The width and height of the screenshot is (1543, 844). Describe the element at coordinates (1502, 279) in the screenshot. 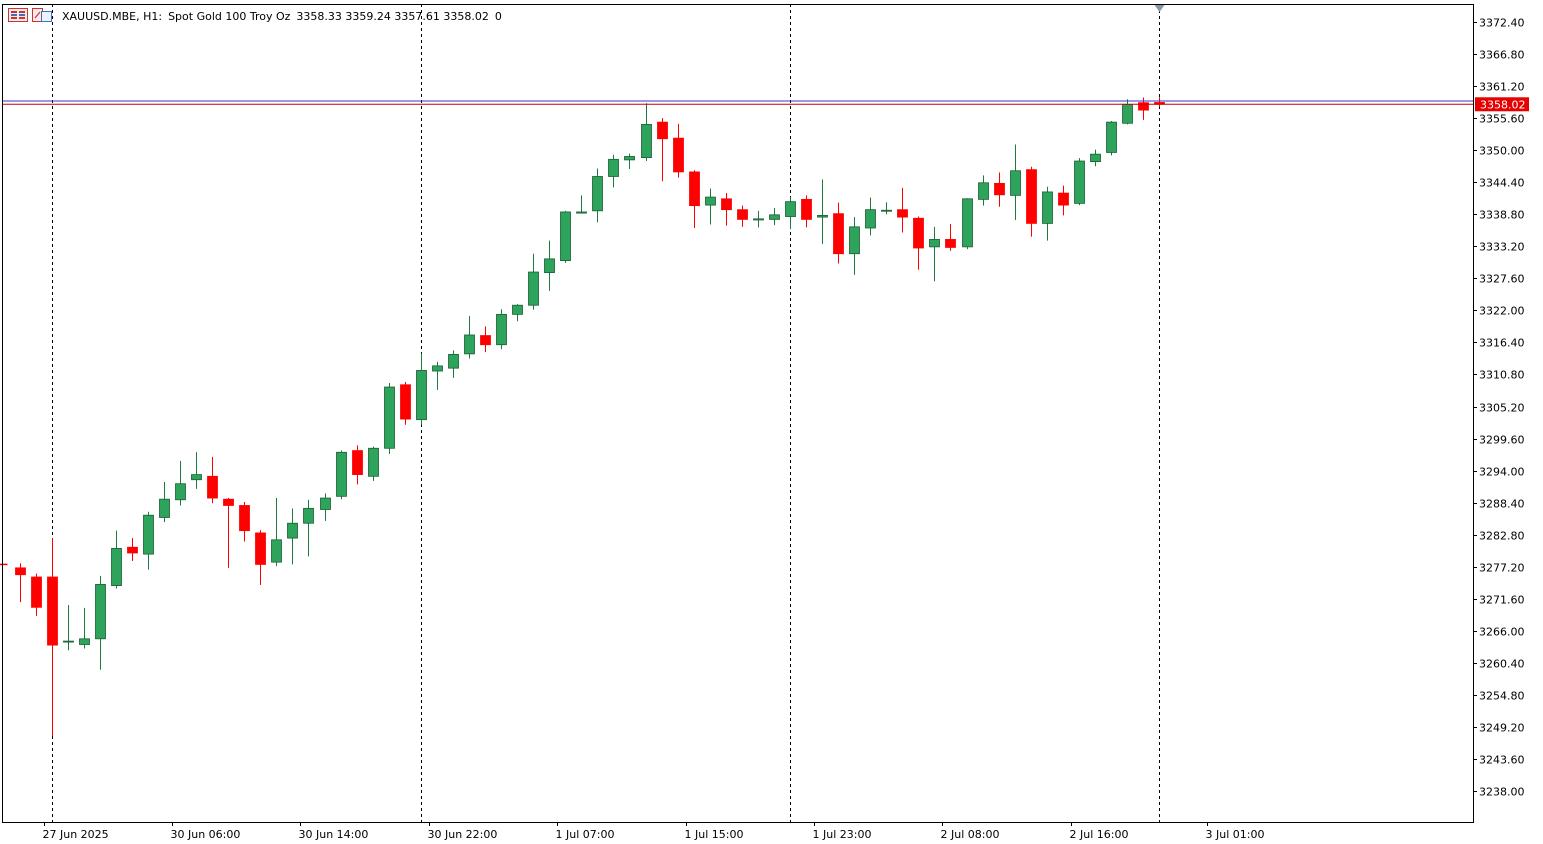

I see `y-tick-label: 3327.60` at that location.